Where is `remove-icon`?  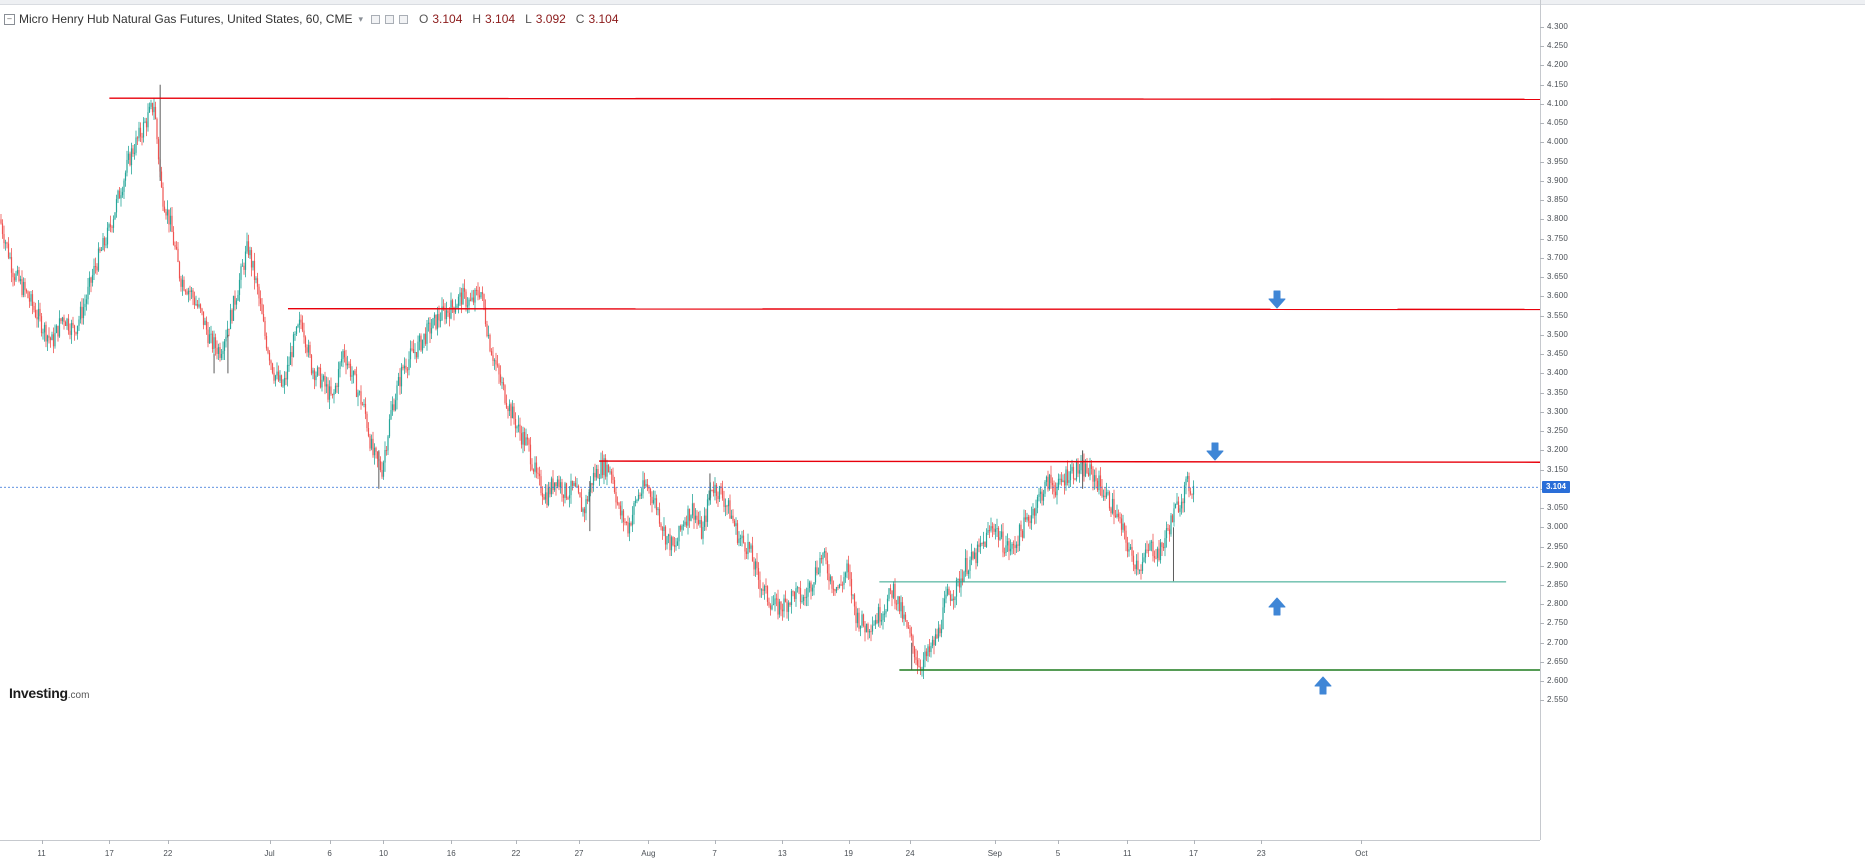 remove-icon is located at coordinates (403, 19).